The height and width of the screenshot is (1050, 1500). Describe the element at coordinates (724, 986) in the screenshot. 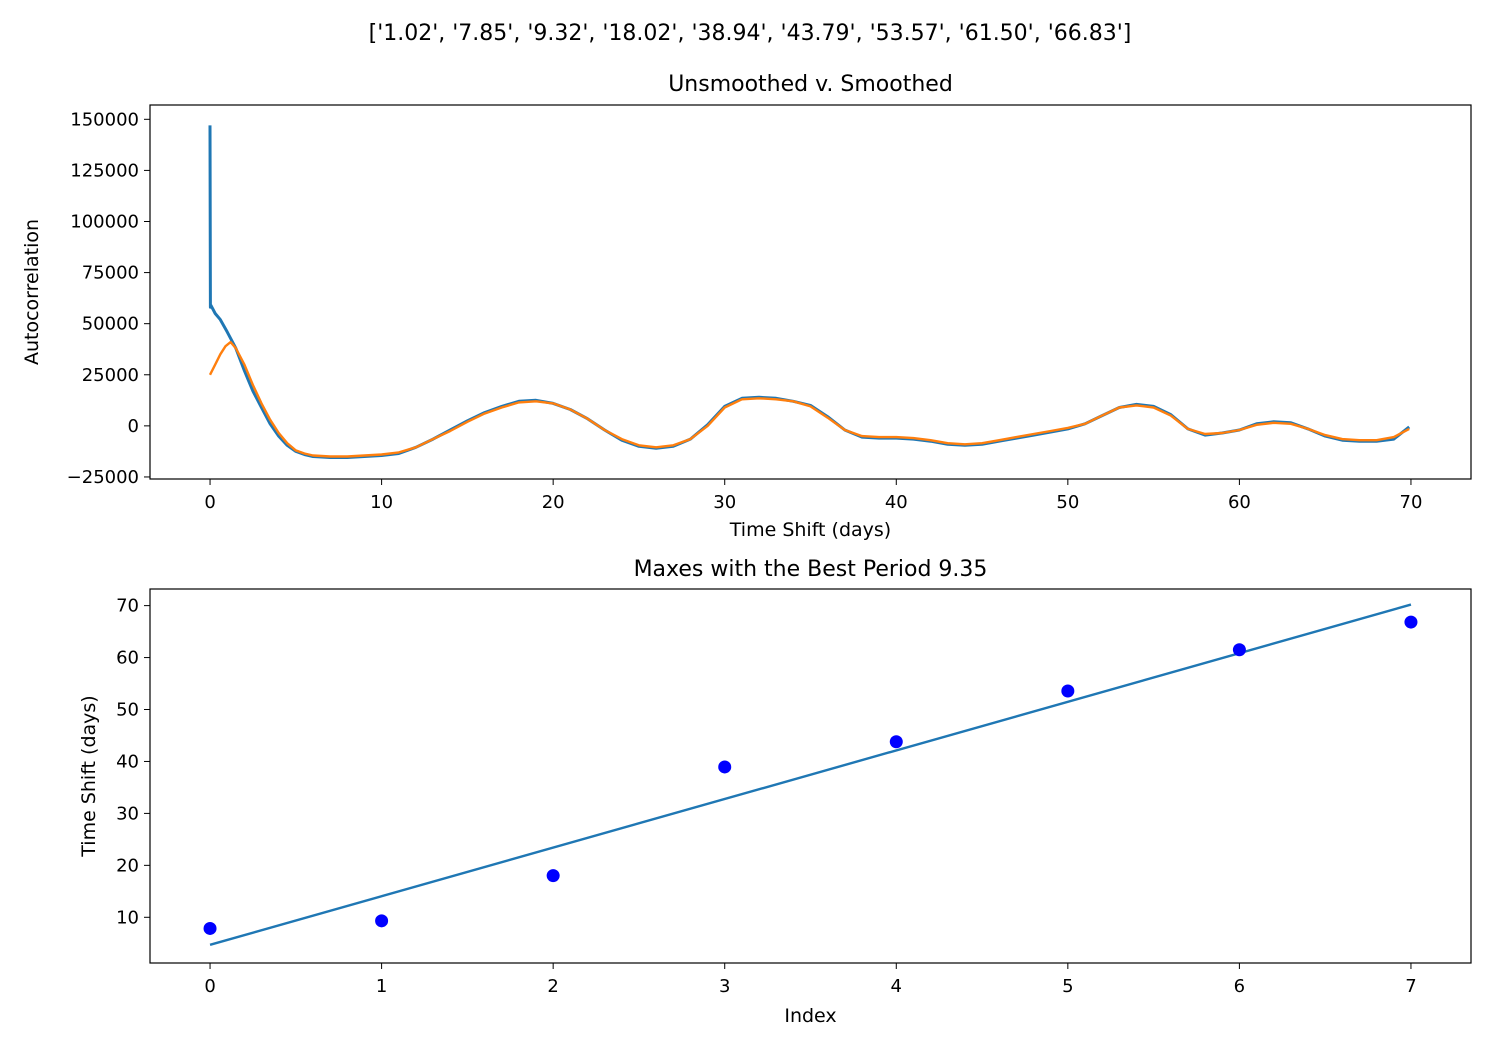

I see `x-tick-label: 3` at that location.